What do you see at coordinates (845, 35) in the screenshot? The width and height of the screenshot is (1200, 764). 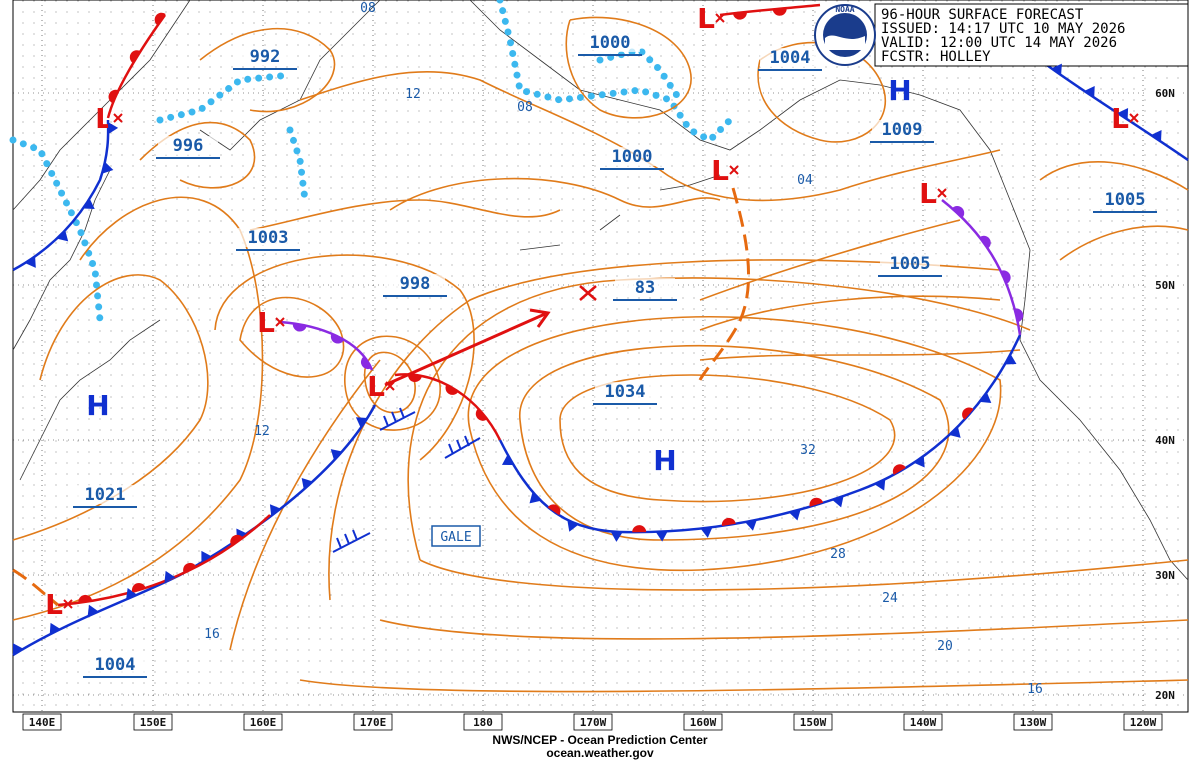 I see `logo-emblem` at bounding box center [845, 35].